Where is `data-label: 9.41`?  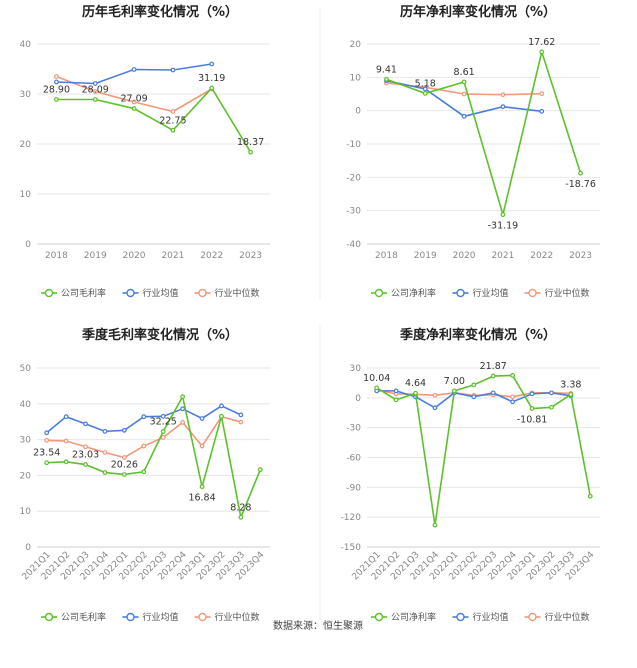 data-label: 9.41 is located at coordinates (386, 69).